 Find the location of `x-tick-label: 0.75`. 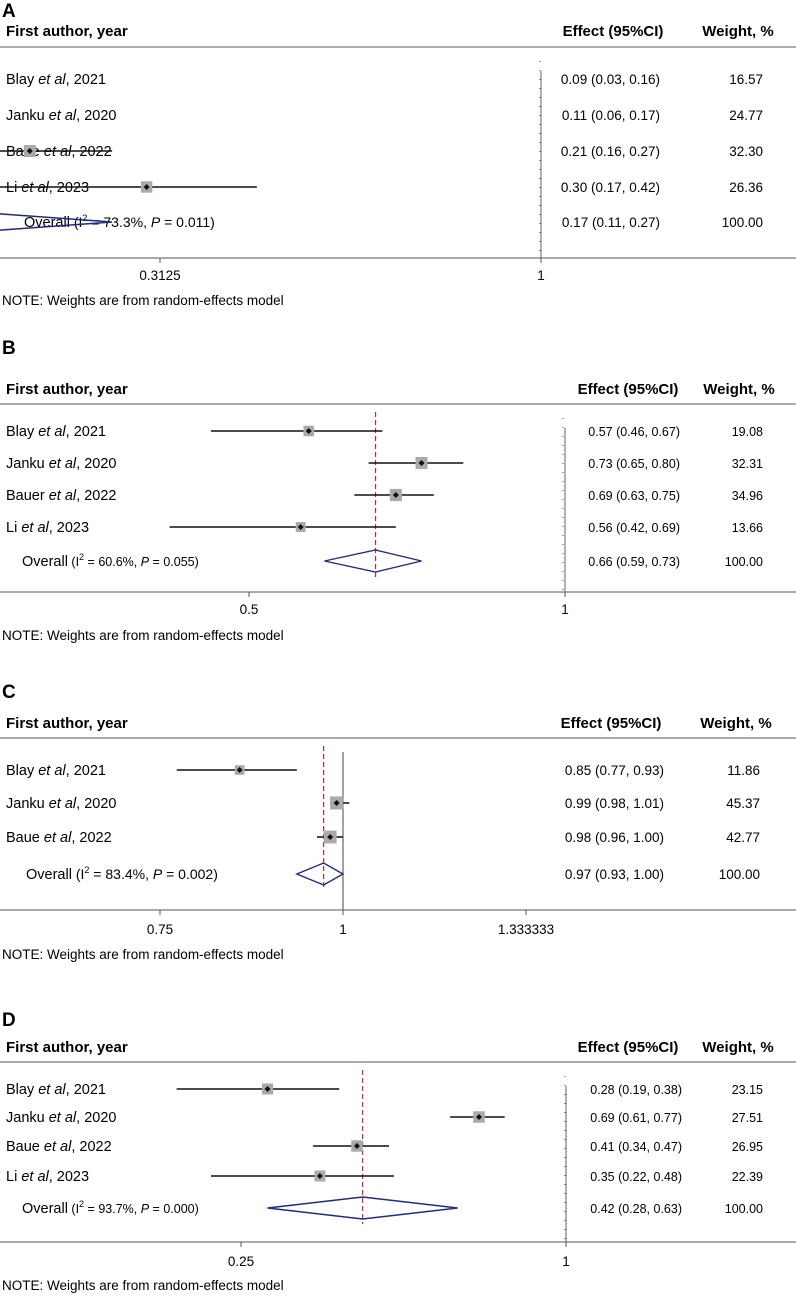

x-tick-label: 0.75 is located at coordinates (160, 929).